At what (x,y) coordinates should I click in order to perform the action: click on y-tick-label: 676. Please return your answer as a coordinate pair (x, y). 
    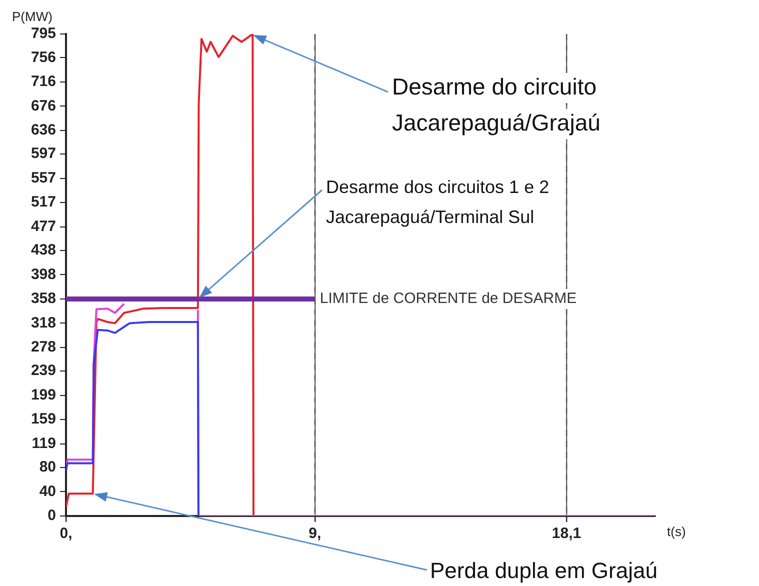
    Looking at the image, I should click on (43, 105).